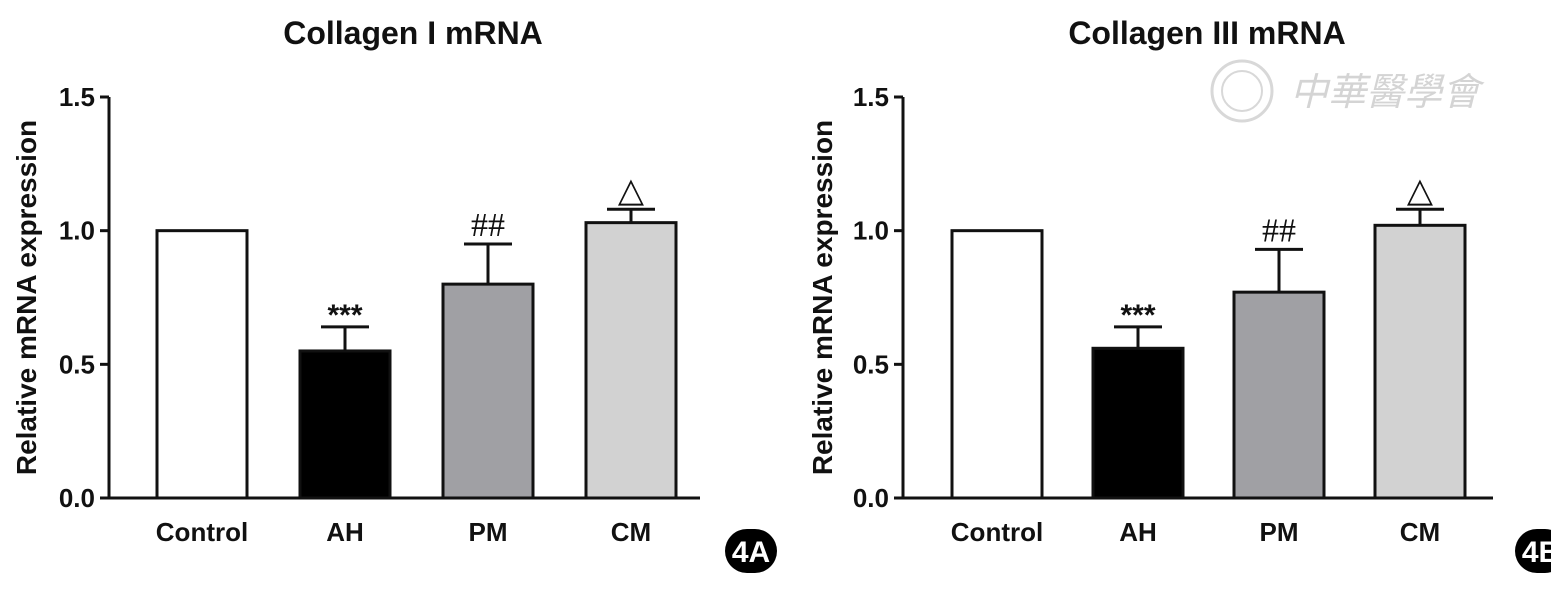 The width and height of the screenshot is (1551, 590). I want to click on panel-label: 4B, so click(1536, 552).